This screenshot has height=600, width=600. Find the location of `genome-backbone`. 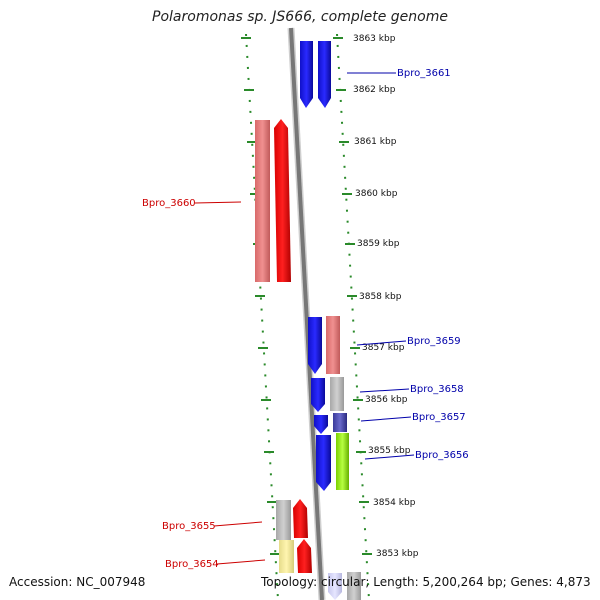

genome-backbone is located at coordinates (306, 313).